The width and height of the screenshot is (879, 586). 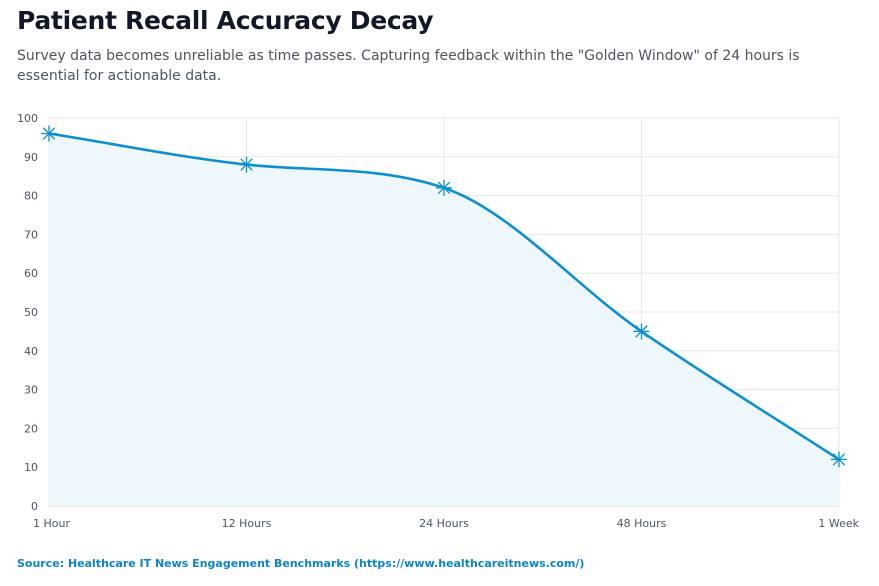 I want to click on y-tick-label: 60, so click(x=31, y=273).